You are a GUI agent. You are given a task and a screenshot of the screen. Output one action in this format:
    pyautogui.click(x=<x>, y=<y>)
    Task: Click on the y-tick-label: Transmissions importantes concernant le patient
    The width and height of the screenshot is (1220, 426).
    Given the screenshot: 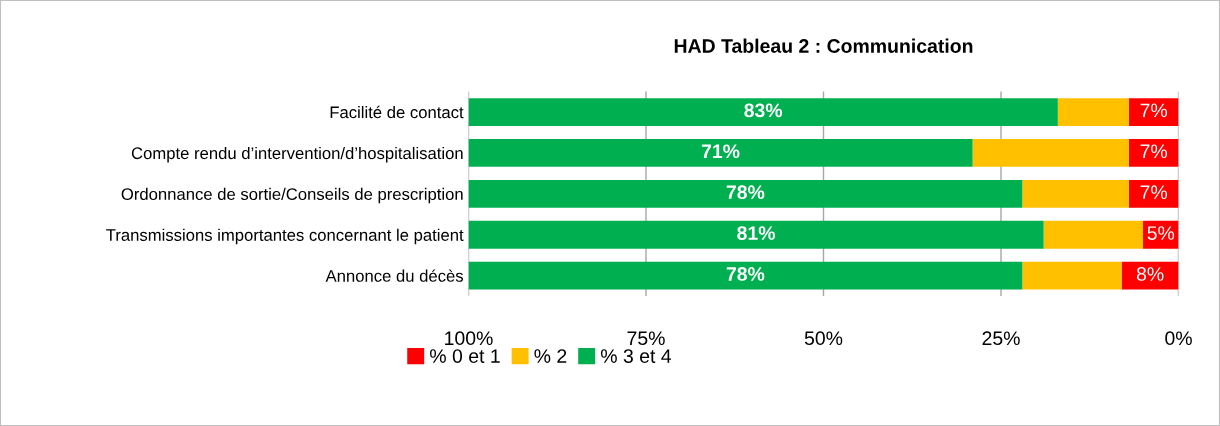 What is the action you would take?
    pyautogui.click(x=285, y=236)
    